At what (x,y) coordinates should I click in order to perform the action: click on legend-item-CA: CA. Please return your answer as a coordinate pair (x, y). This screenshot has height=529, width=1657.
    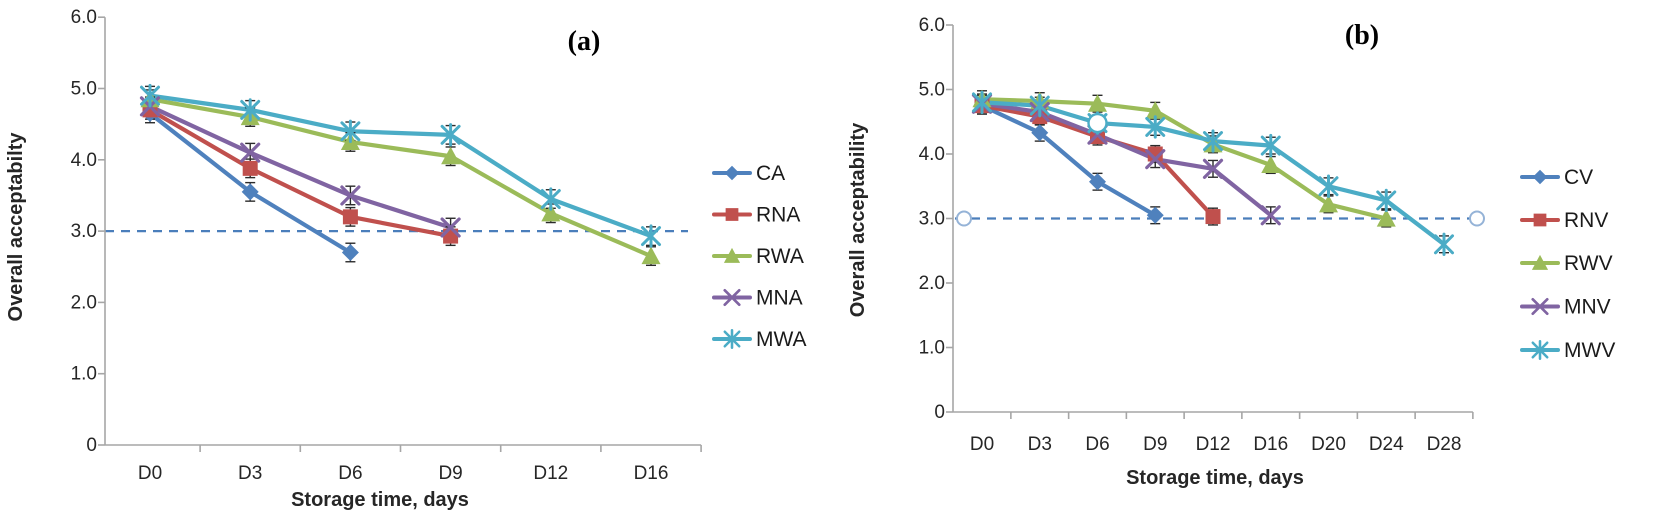
    Looking at the image, I should click on (748, 173).